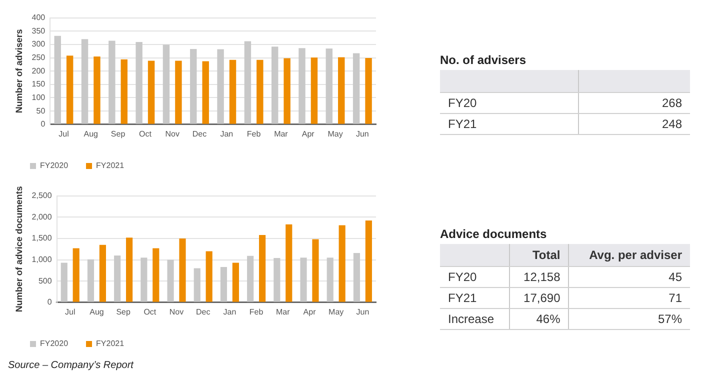 The width and height of the screenshot is (715, 384). Describe the element at coordinates (39, 71) in the screenshot. I see `y-tick-label: 200` at that location.